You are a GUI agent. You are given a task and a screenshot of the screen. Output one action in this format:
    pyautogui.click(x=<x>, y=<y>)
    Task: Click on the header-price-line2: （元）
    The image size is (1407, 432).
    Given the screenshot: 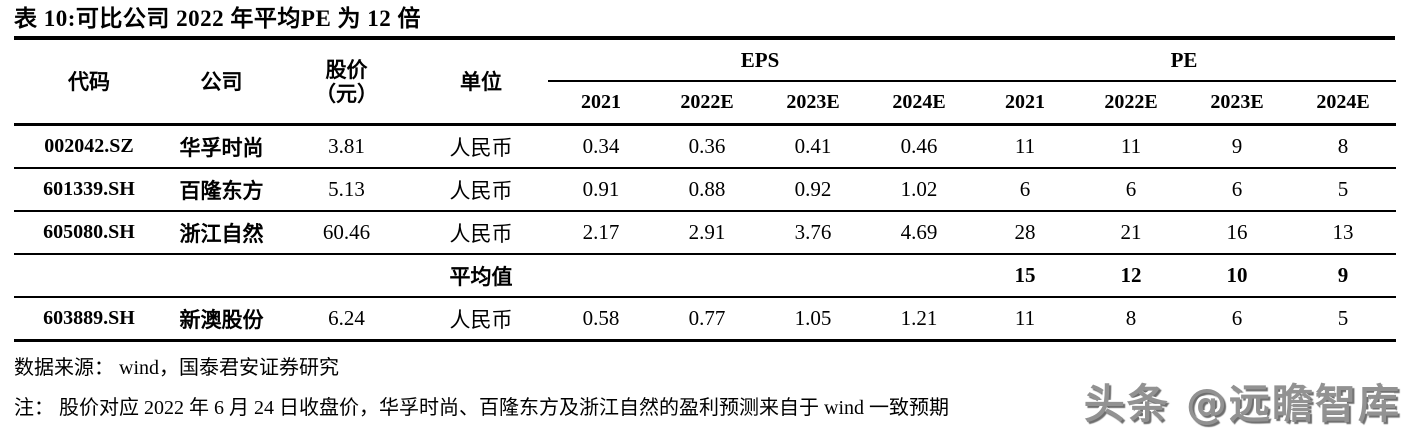 What is the action you would take?
    pyautogui.click(x=346, y=93)
    